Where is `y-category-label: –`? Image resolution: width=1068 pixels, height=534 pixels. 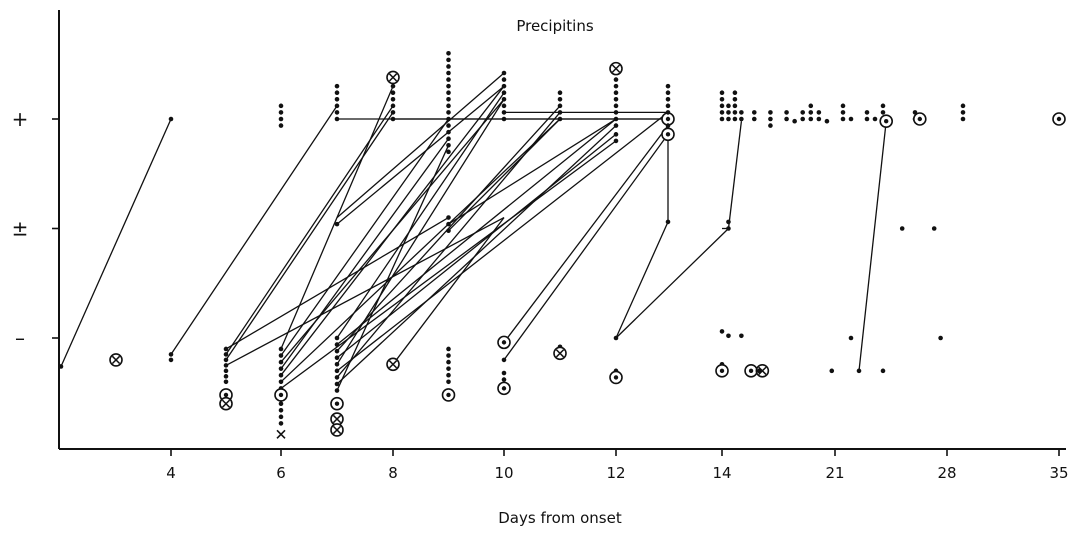
y-category-label: – is located at coordinates (20, 338).